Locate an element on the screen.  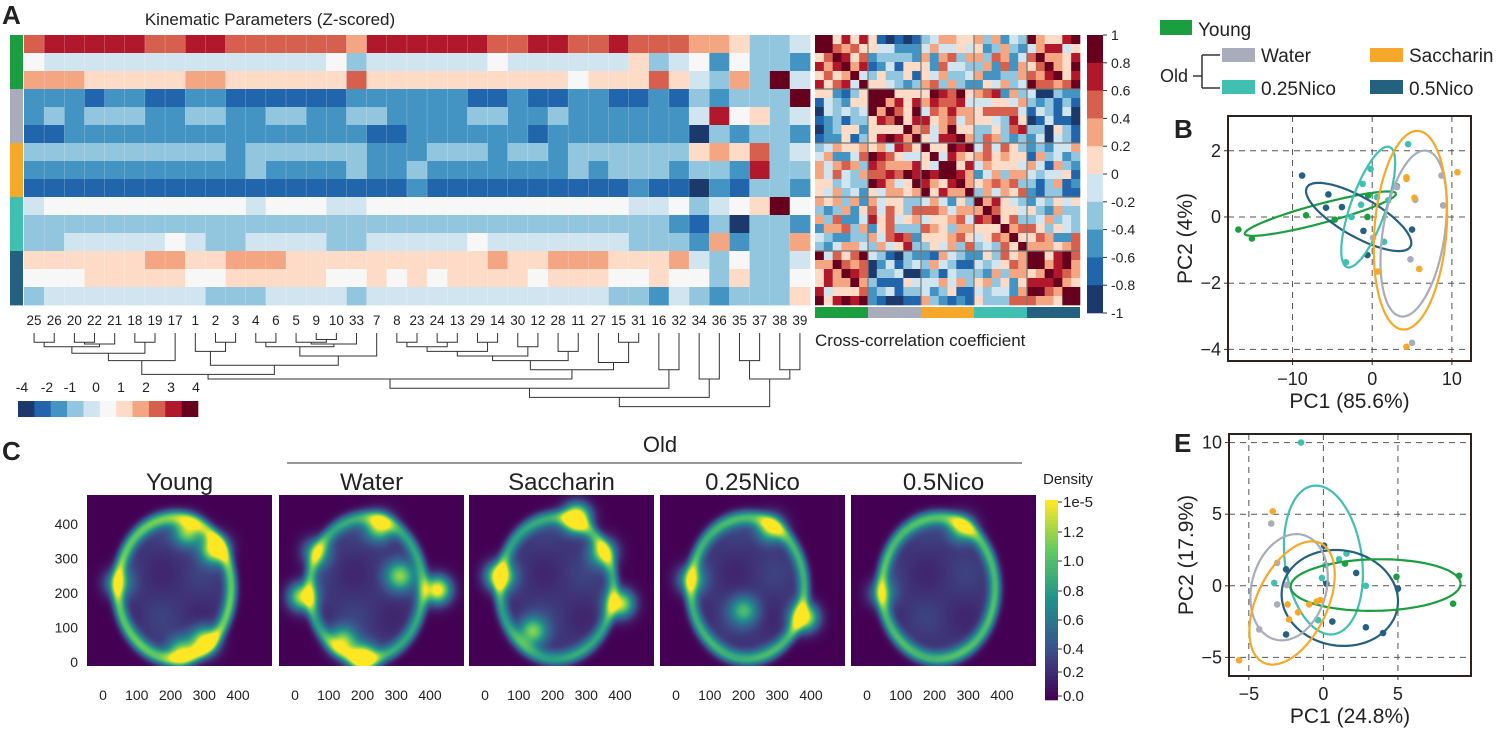
x-tick-label: 5 is located at coordinates (1398, 694).